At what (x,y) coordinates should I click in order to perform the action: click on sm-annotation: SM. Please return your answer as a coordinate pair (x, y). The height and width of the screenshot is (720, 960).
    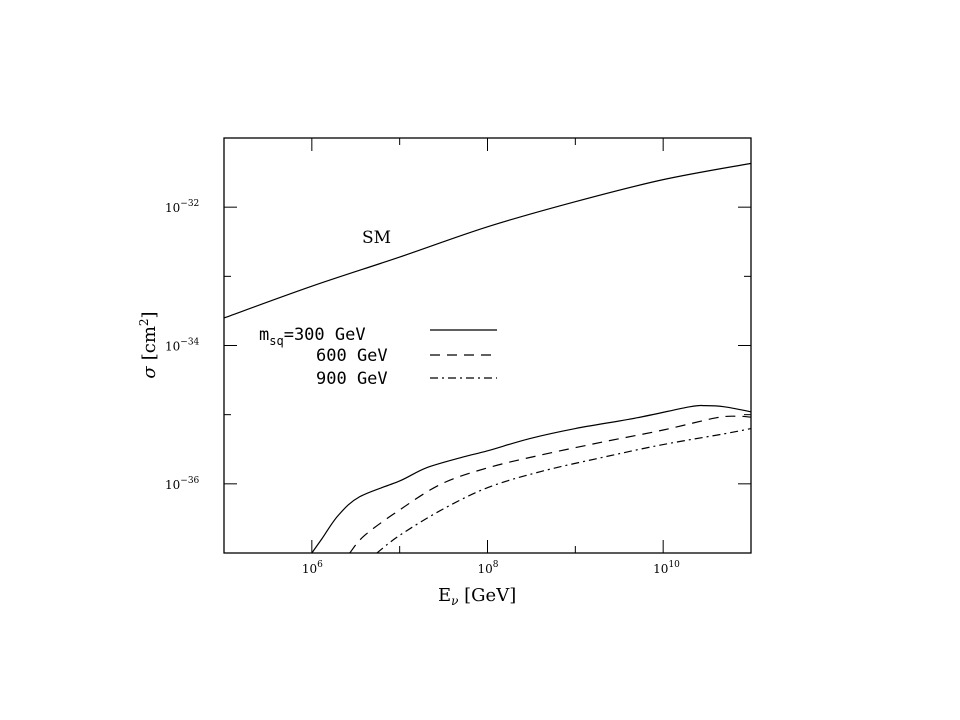
    Looking at the image, I should click on (376, 238).